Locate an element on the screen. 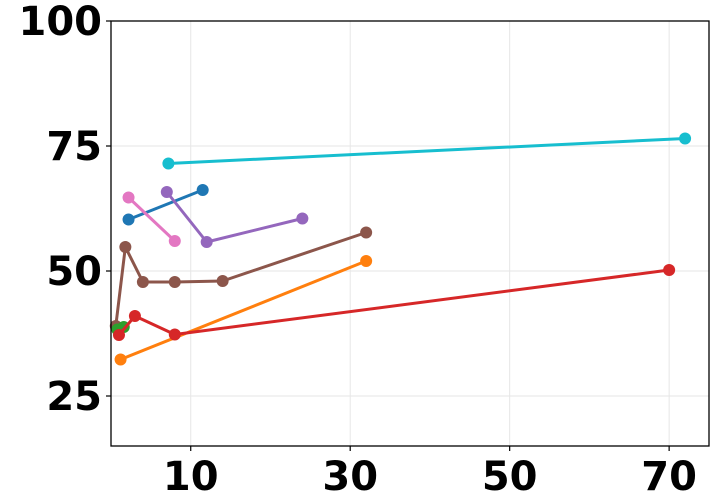 Image resolution: width=718 pixels, height=501 pixels. x-tick-label: 30 is located at coordinates (350, 477).